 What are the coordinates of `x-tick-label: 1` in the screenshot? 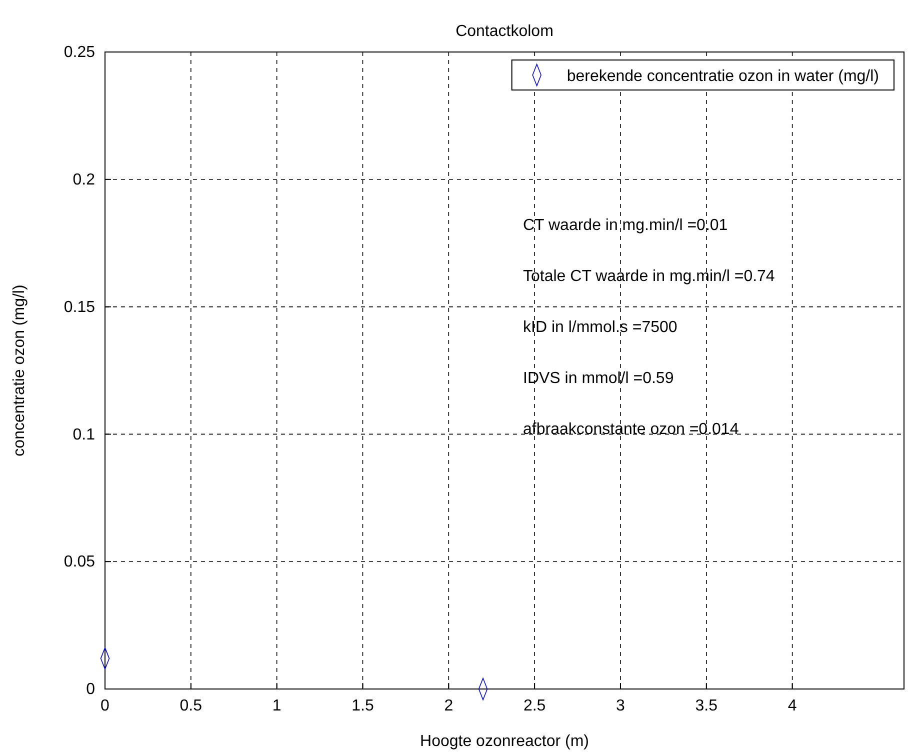 It's located at (277, 705).